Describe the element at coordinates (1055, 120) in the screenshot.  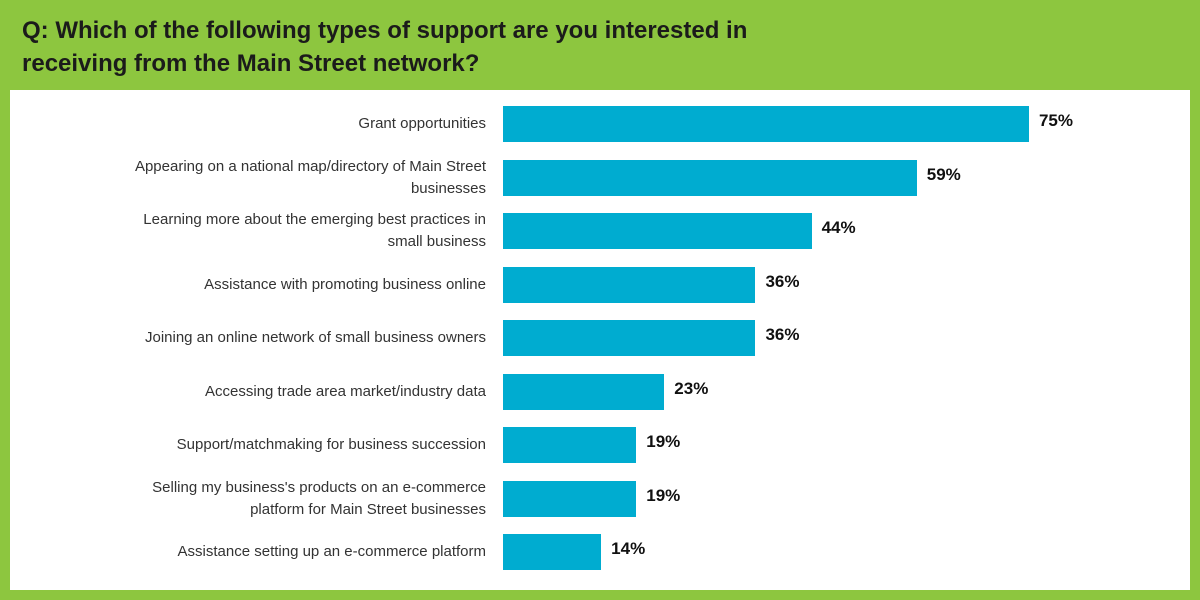
I see `value-label: 75%` at that location.